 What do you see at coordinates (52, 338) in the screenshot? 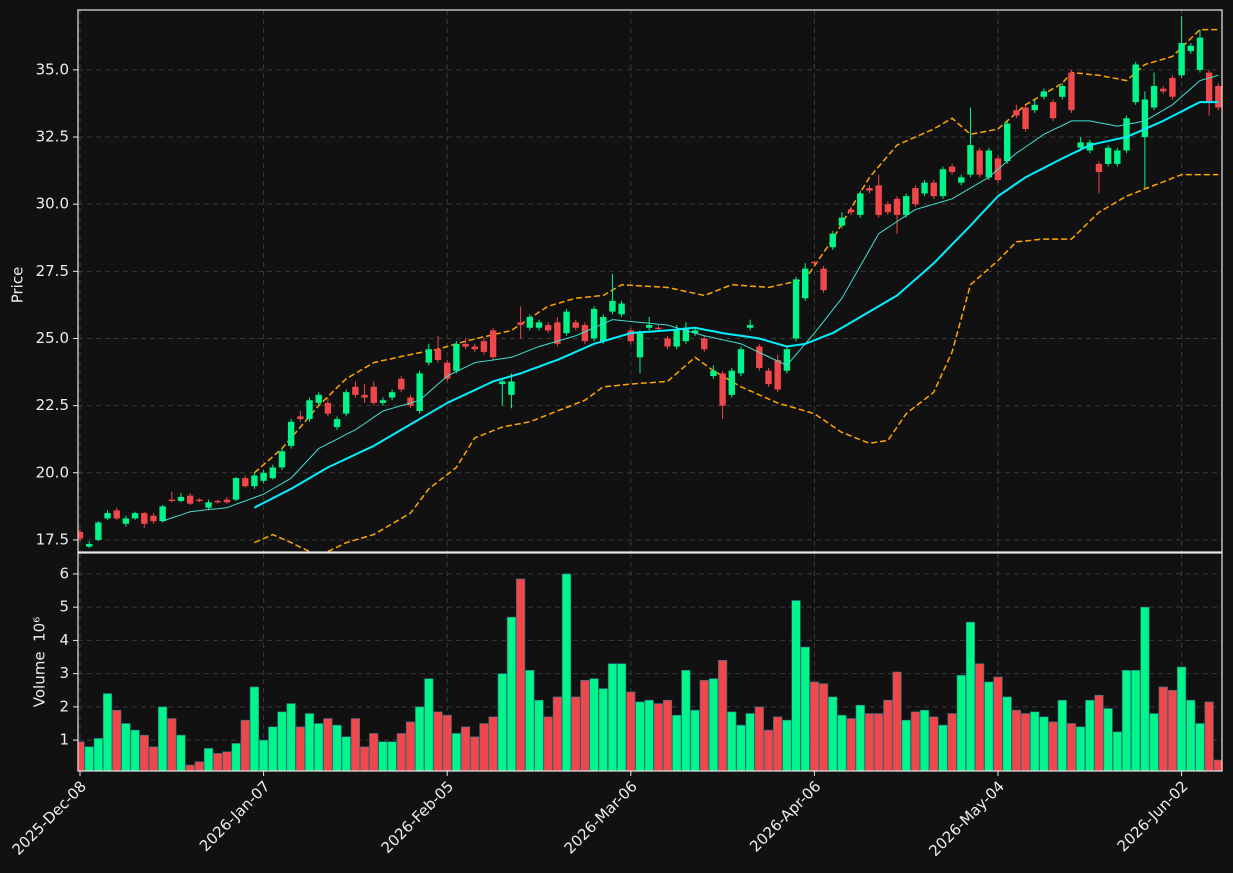
I see `y-tick-label: 25.0` at bounding box center [52, 338].